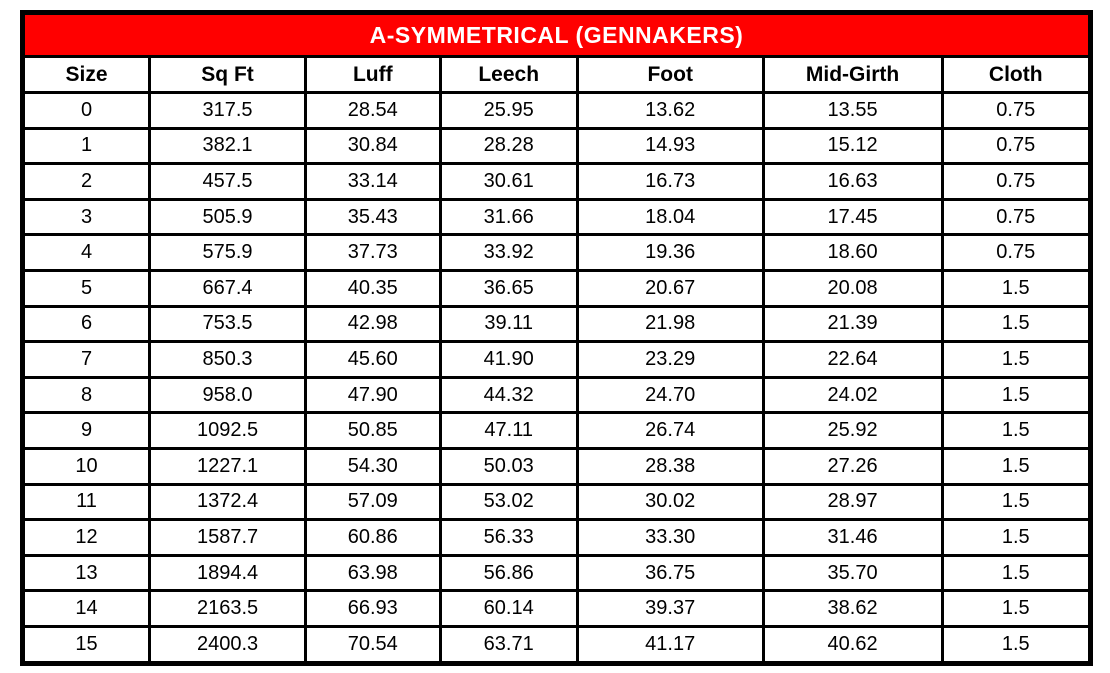 Image resolution: width=1110 pixels, height=673 pixels. Describe the element at coordinates (670, 430) in the screenshot. I see `cell-foot: 26.74` at that location.